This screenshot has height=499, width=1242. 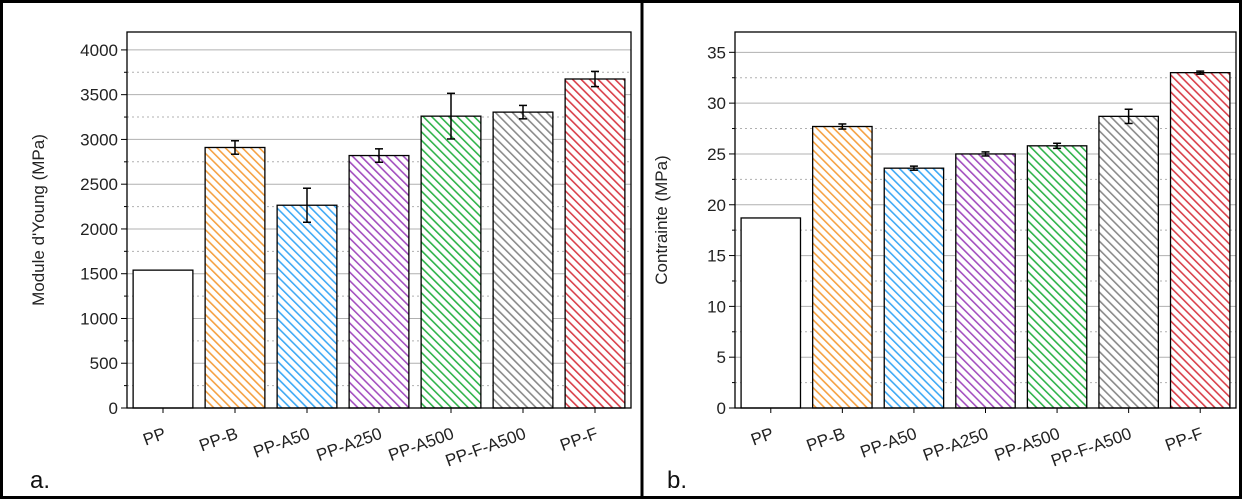 I want to click on y-tick-label: 4000, so click(x=99, y=50).